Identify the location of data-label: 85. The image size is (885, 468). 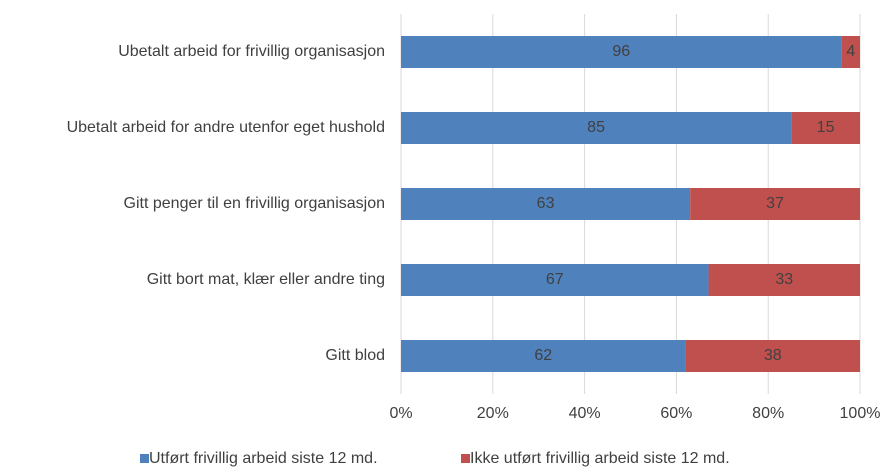
(596, 127).